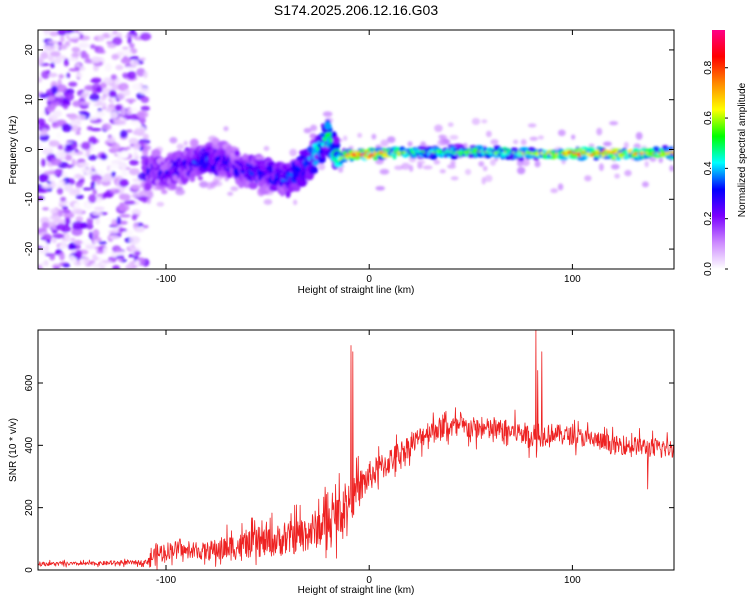 The height and width of the screenshot is (605, 750). What do you see at coordinates (572, 580) in the screenshot?
I see `snr-x-tick-label: 100` at bounding box center [572, 580].